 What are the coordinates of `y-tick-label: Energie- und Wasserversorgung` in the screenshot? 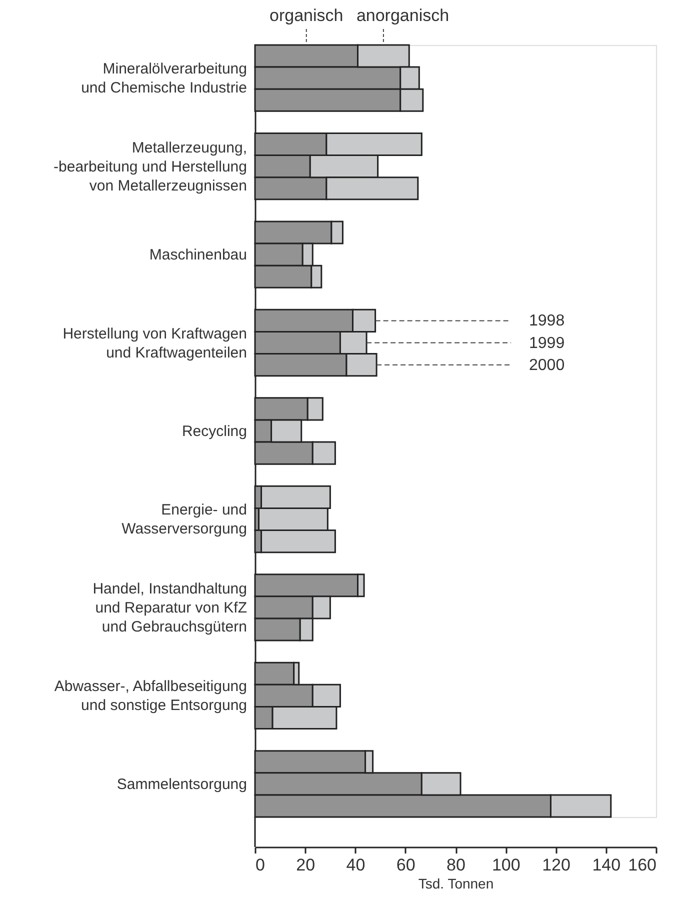 It's located at (184, 520).